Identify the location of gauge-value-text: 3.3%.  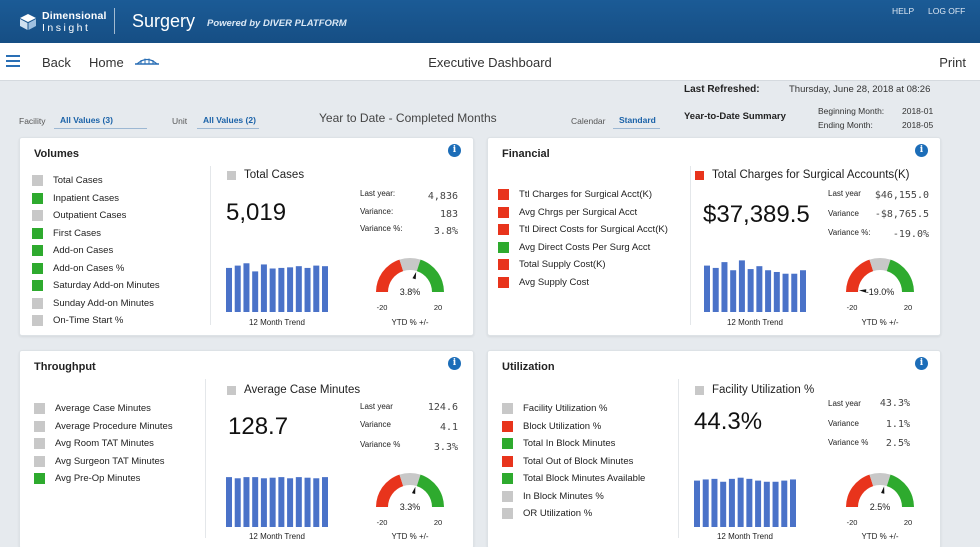
(410, 507).